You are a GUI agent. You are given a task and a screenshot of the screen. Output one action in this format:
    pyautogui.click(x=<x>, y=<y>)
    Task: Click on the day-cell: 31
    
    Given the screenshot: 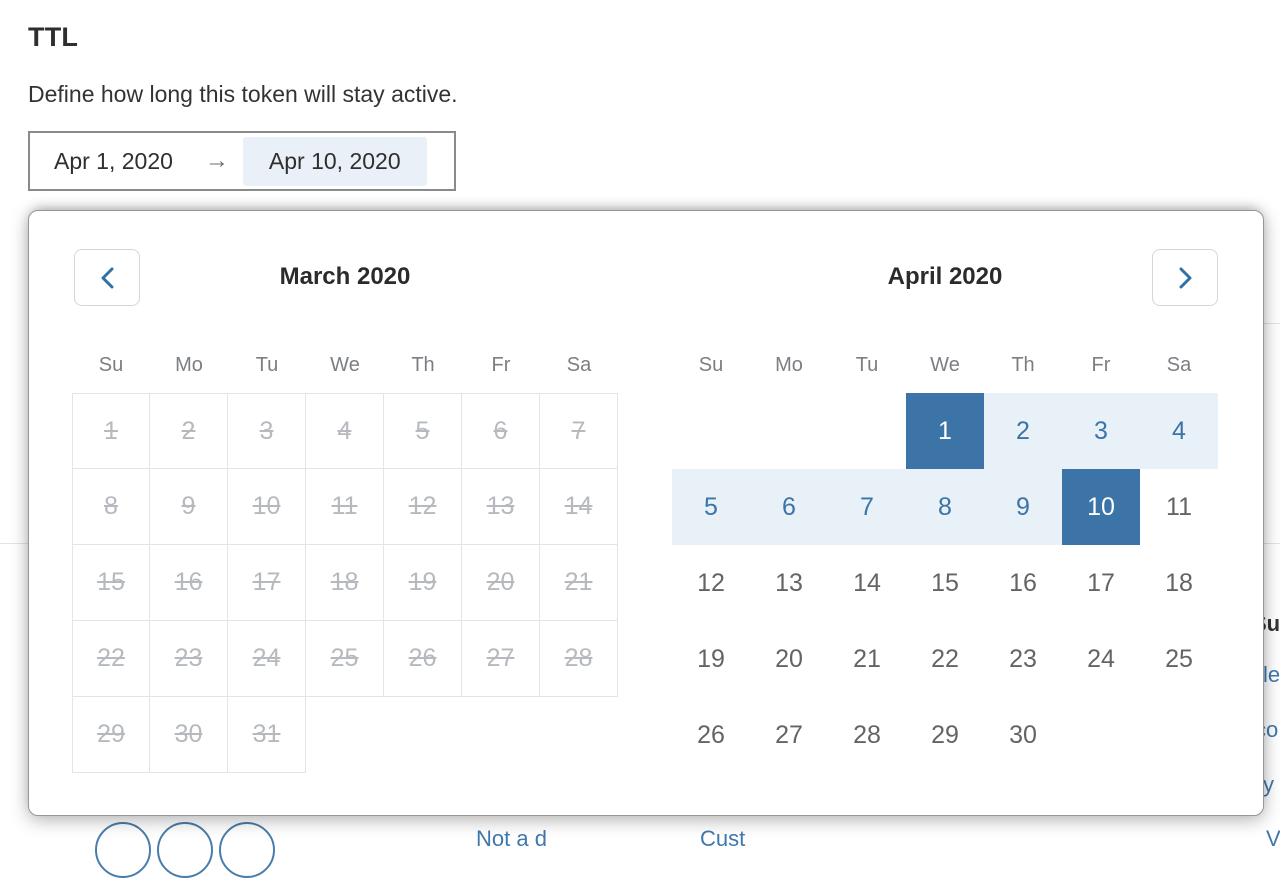 What is the action you would take?
    pyautogui.click(x=267, y=735)
    